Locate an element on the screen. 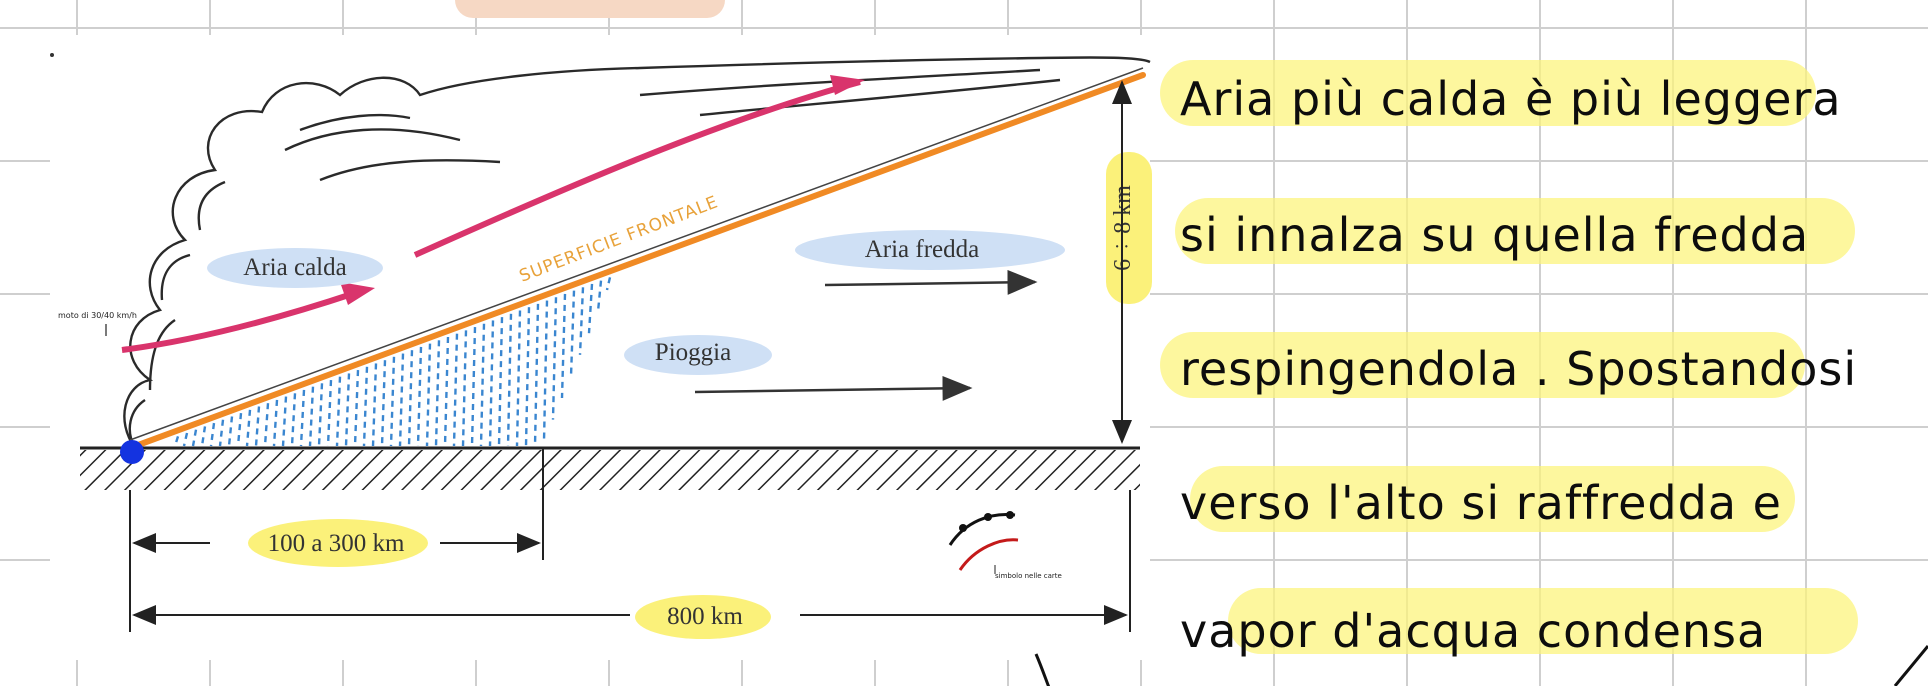 This screenshot has width=1928, height=686. note-line-2: si innalza su quella fredda is located at coordinates (1495, 235).